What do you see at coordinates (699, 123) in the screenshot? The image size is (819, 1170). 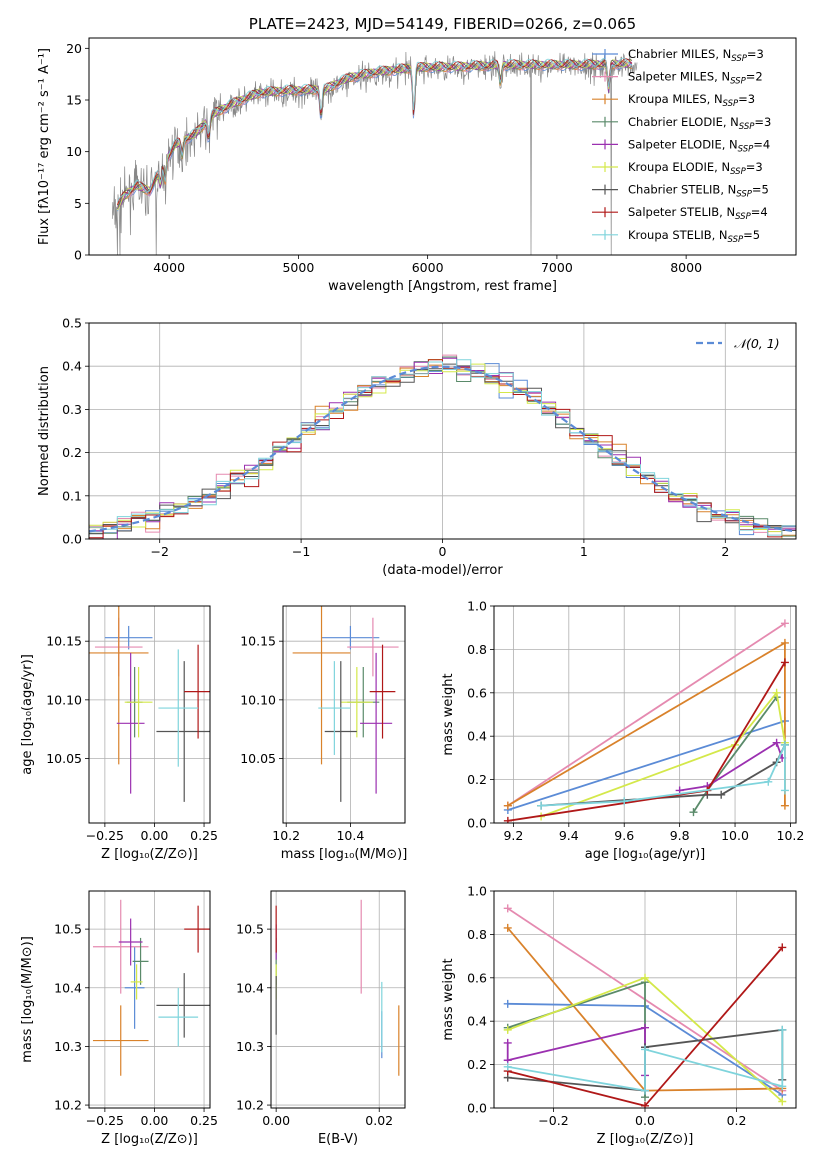 I see `legend-entry: Chabrier ELODIE, NSSP=3` at bounding box center [699, 123].